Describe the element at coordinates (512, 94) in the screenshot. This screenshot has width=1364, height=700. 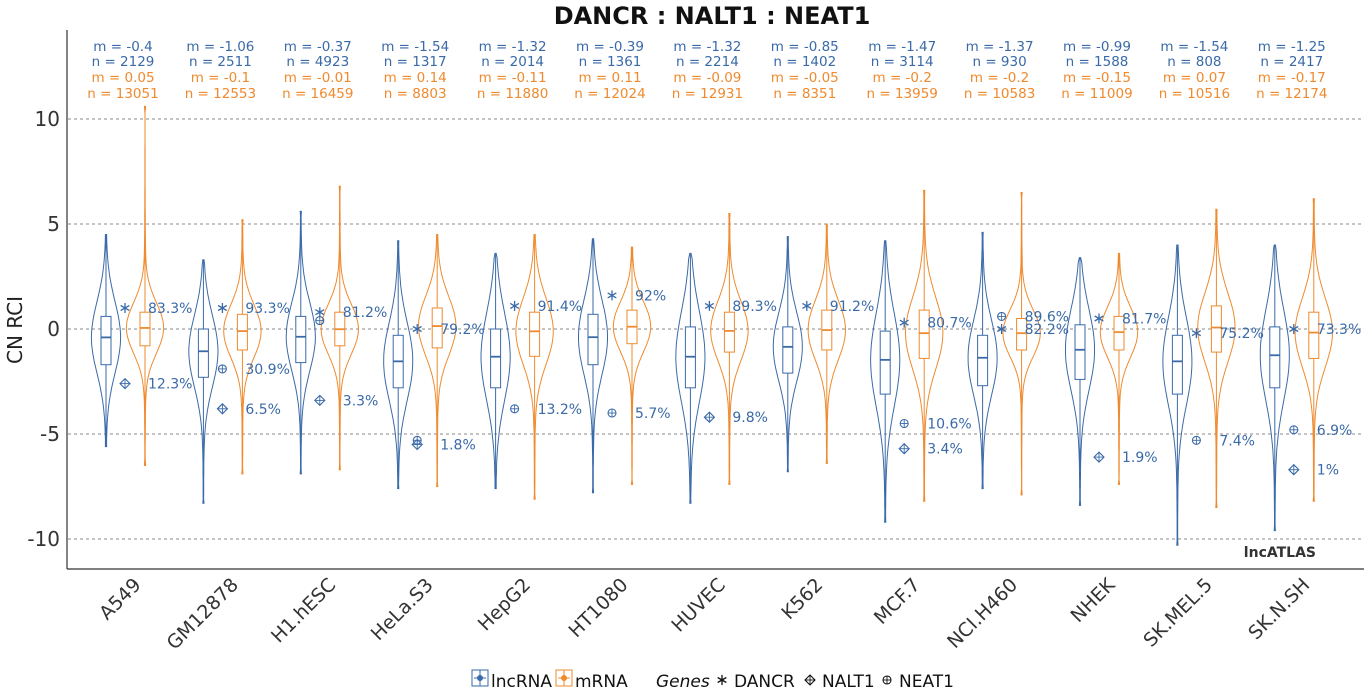
I see `mrna-stat-label: n = 11880` at that location.